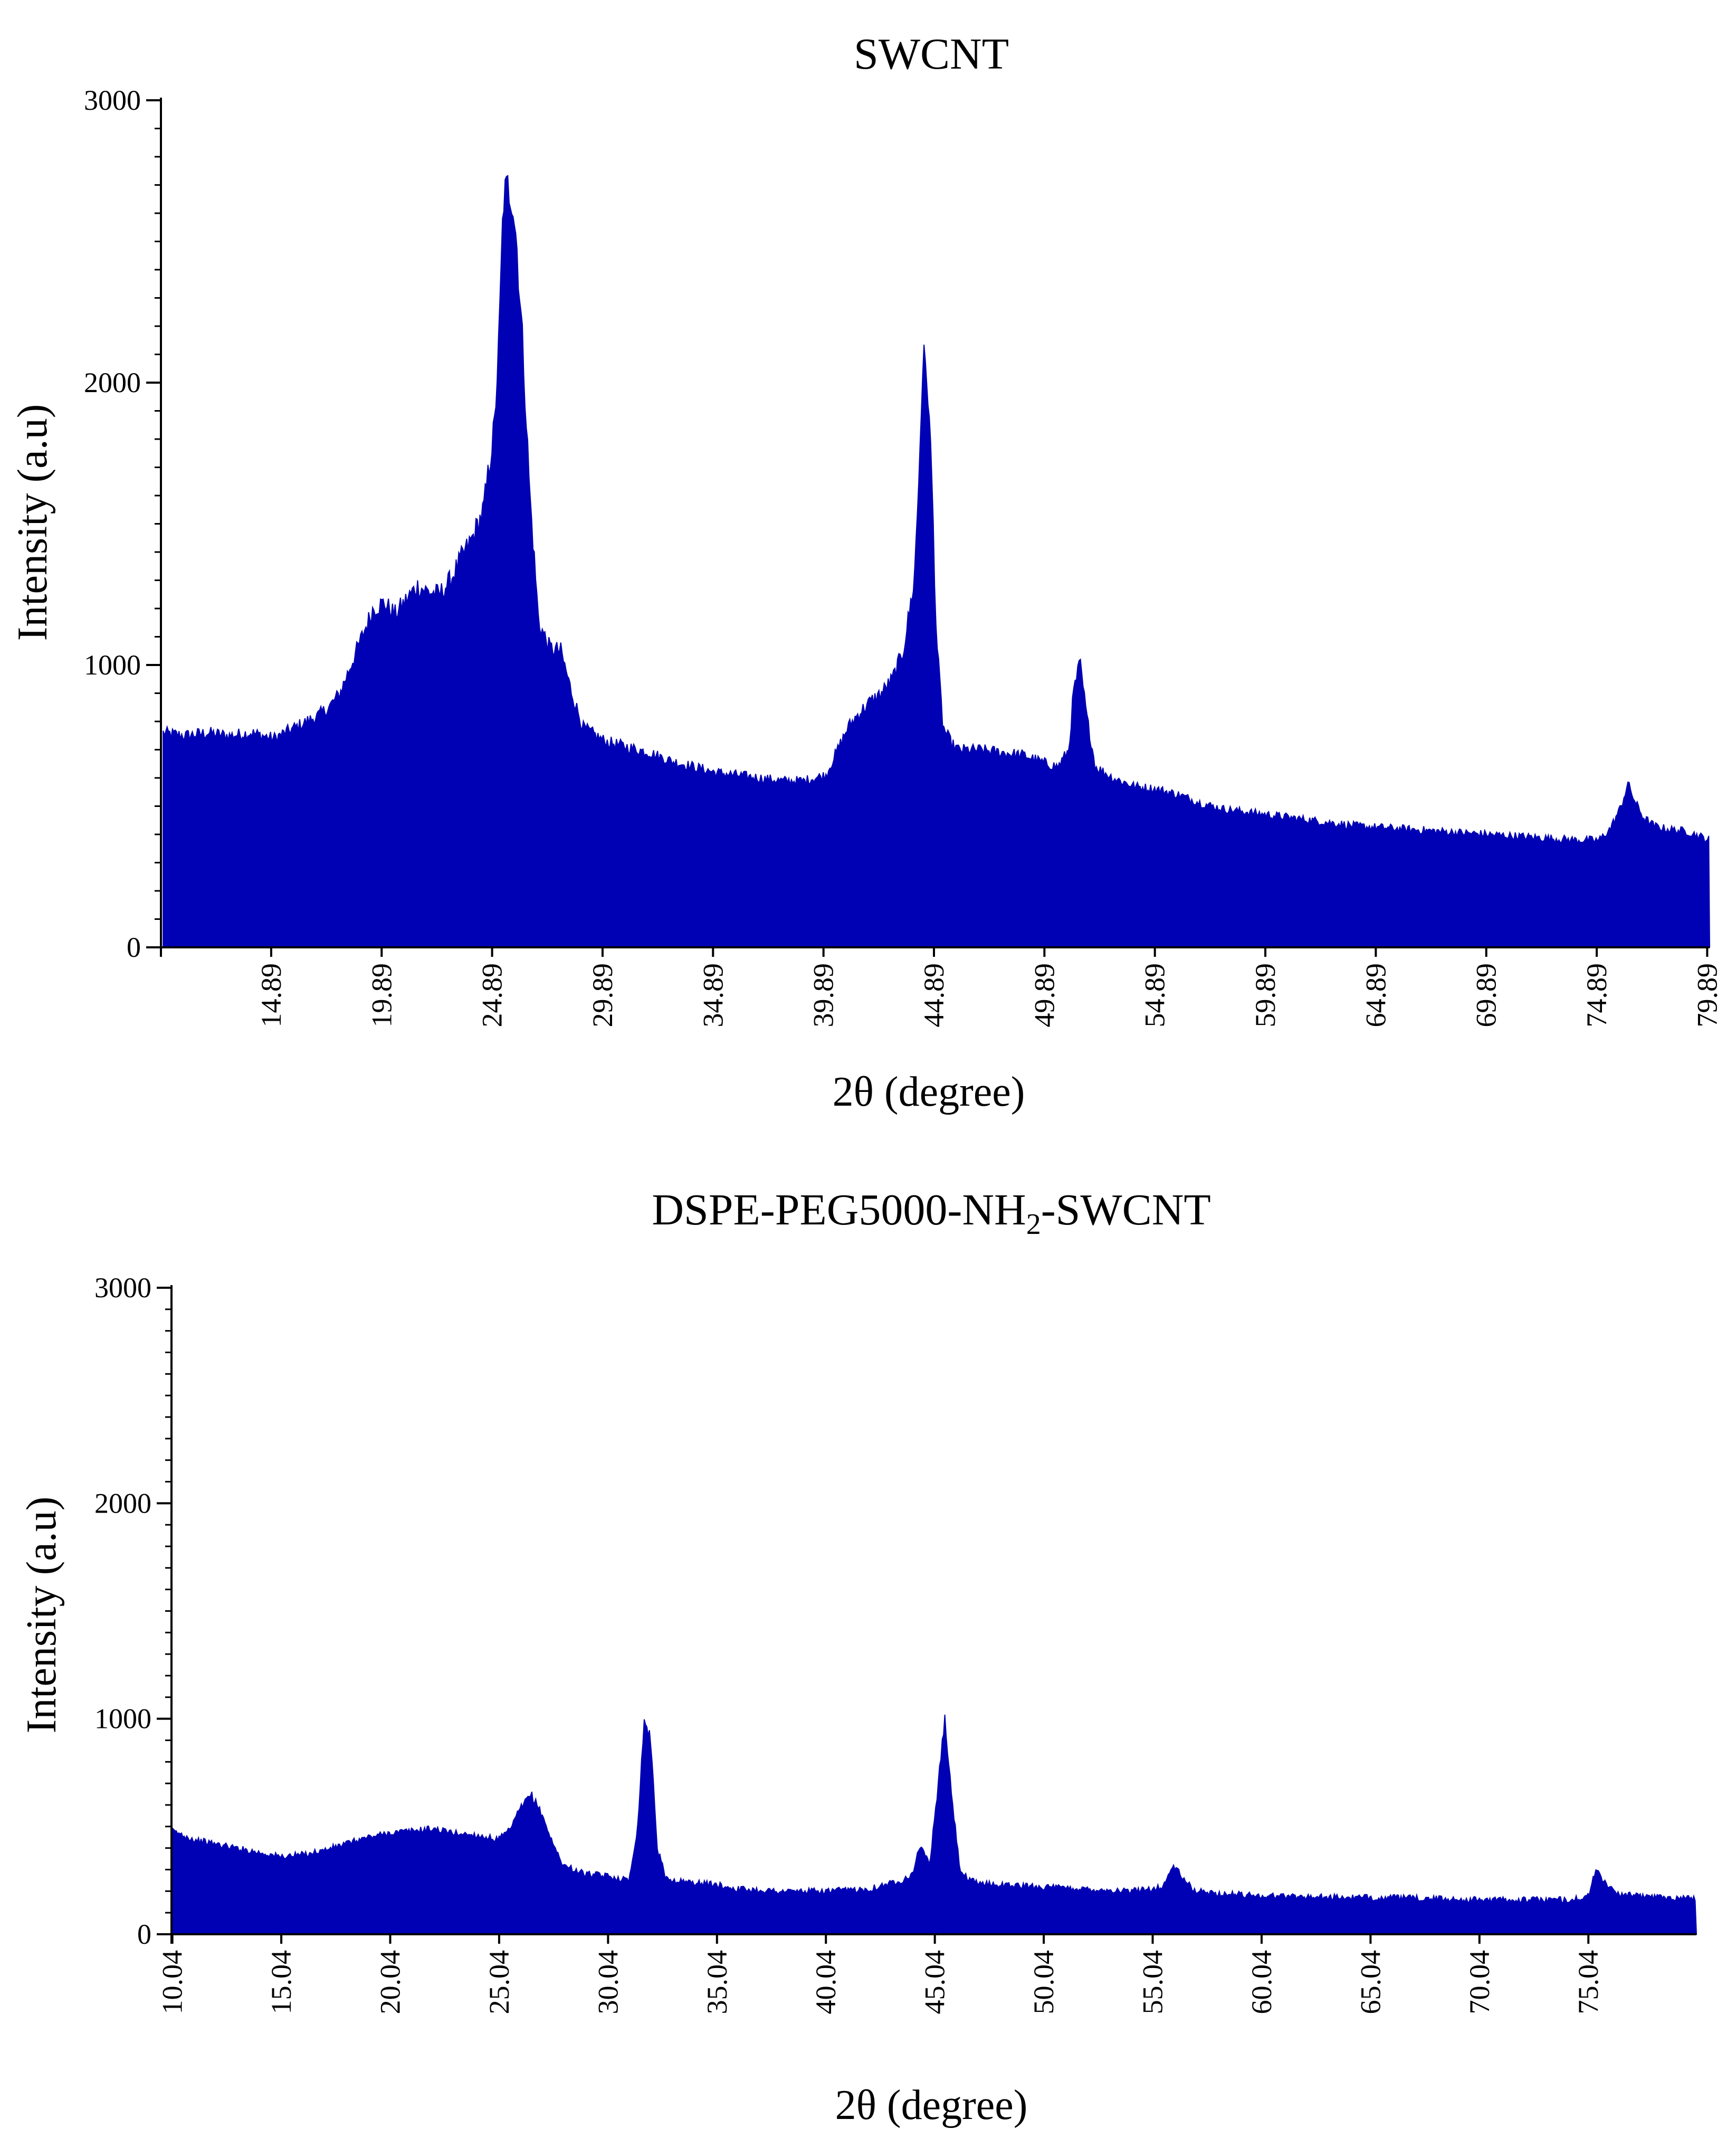 The width and height of the screenshot is (1736, 2129). Describe the element at coordinates (381, 995) in the screenshot. I see `x-tick-label: 19.89` at that location.